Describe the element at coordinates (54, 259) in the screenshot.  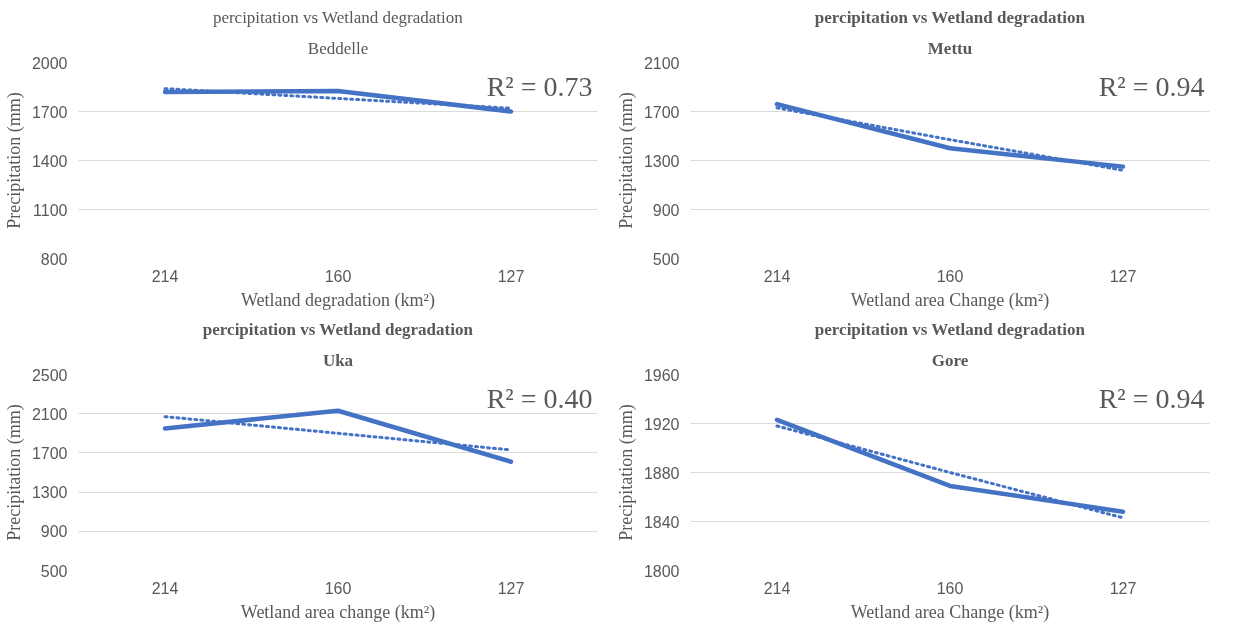
I see `y-tick-label: 800` at that location.